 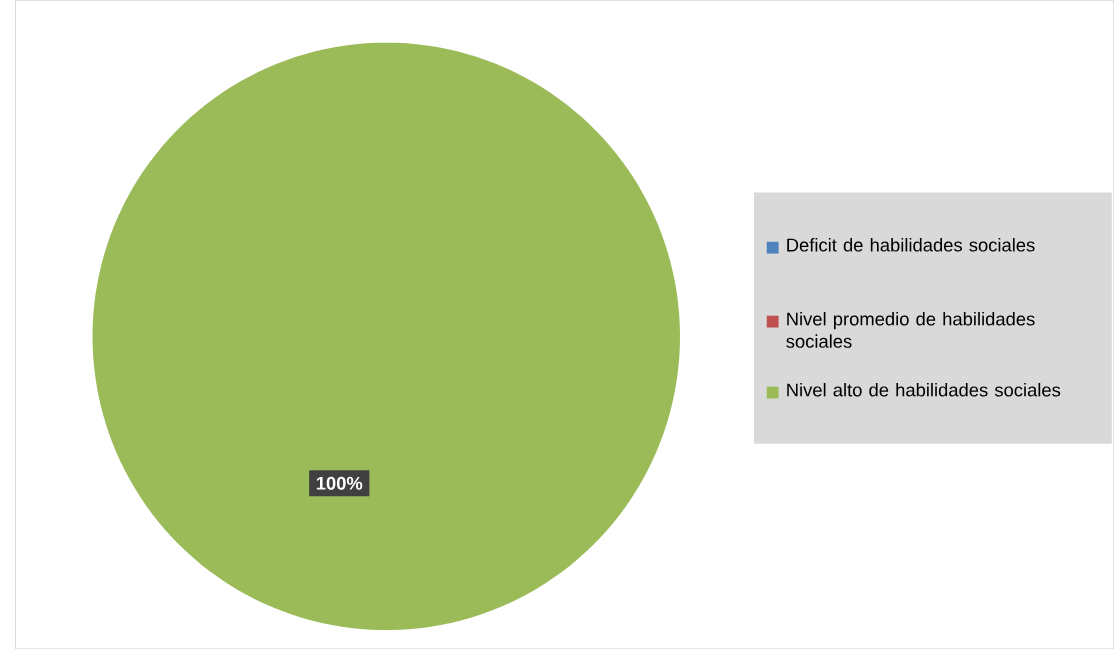 I want to click on legend-label: Deficit de habilidades sociales, so click(x=911, y=245).